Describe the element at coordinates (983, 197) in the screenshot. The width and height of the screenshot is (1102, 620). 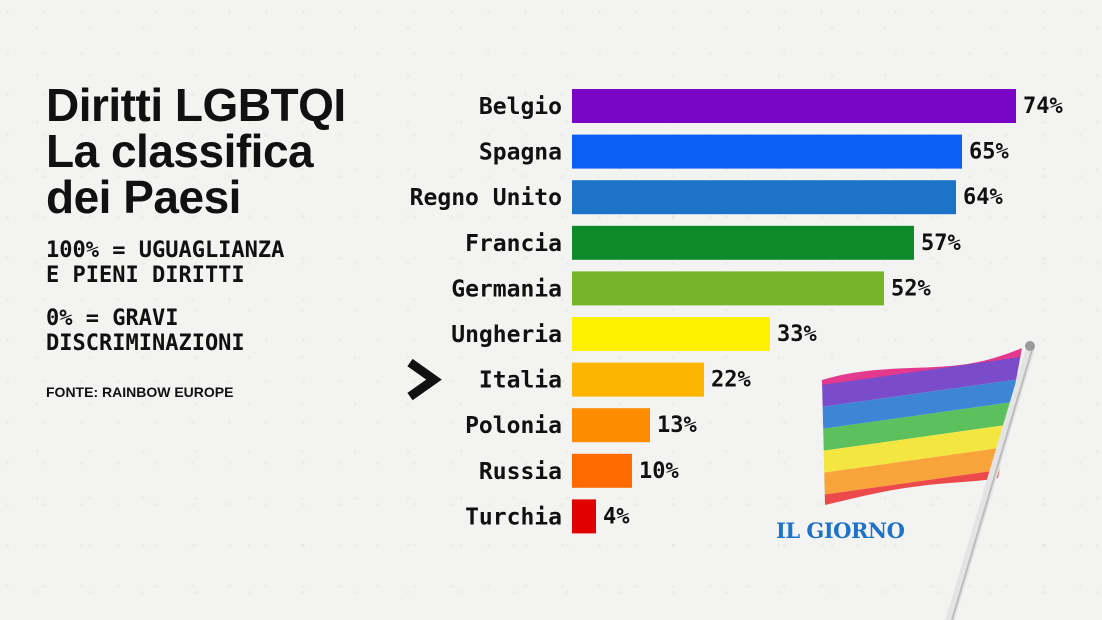
I see `value-label: 64%` at that location.